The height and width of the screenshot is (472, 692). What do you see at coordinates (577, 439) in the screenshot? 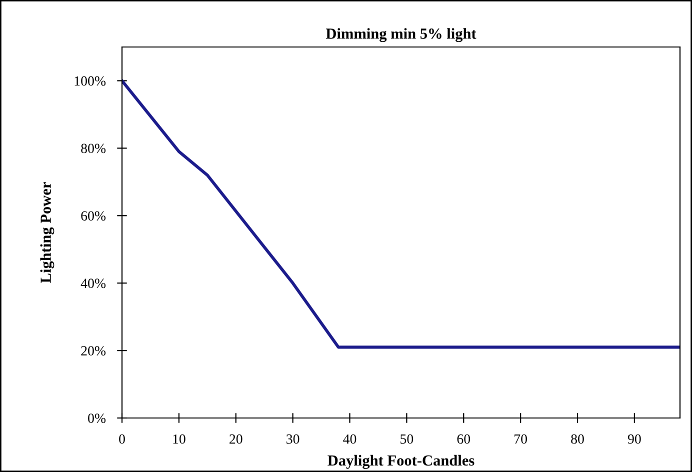
I see `x-tick-label: 80` at bounding box center [577, 439].